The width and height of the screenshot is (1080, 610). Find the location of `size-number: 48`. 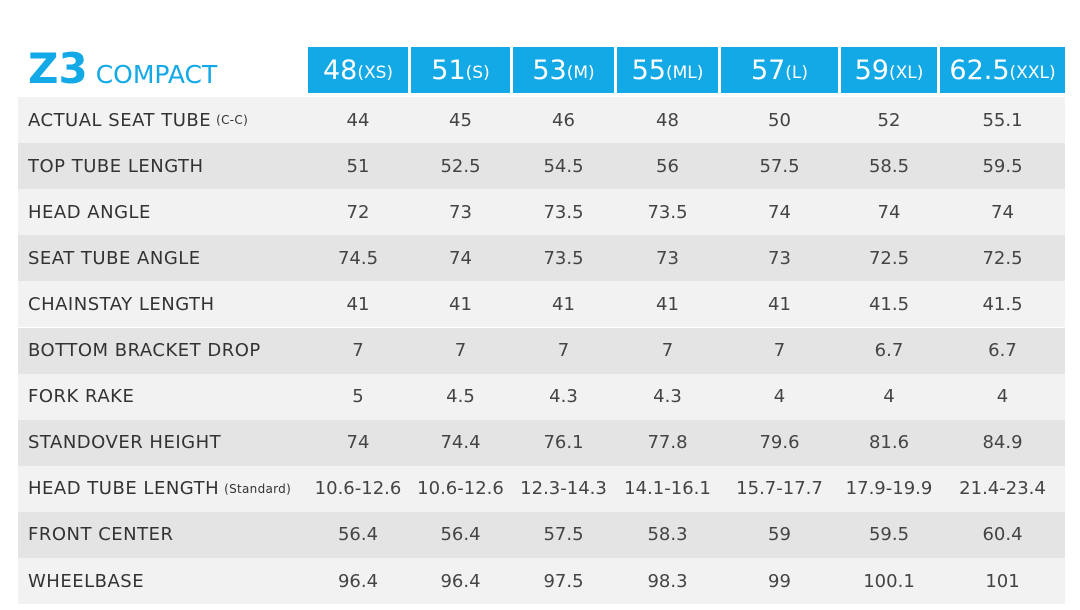

size-number: 48 is located at coordinates (340, 70).